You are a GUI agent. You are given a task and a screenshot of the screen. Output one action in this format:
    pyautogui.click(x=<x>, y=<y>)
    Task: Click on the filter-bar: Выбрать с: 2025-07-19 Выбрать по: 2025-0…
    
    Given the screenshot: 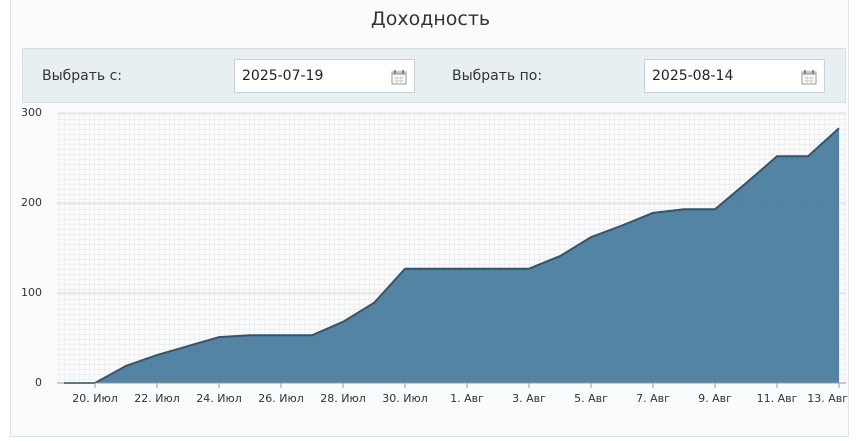 What is the action you would take?
    pyautogui.click(x=434, y=75)
    